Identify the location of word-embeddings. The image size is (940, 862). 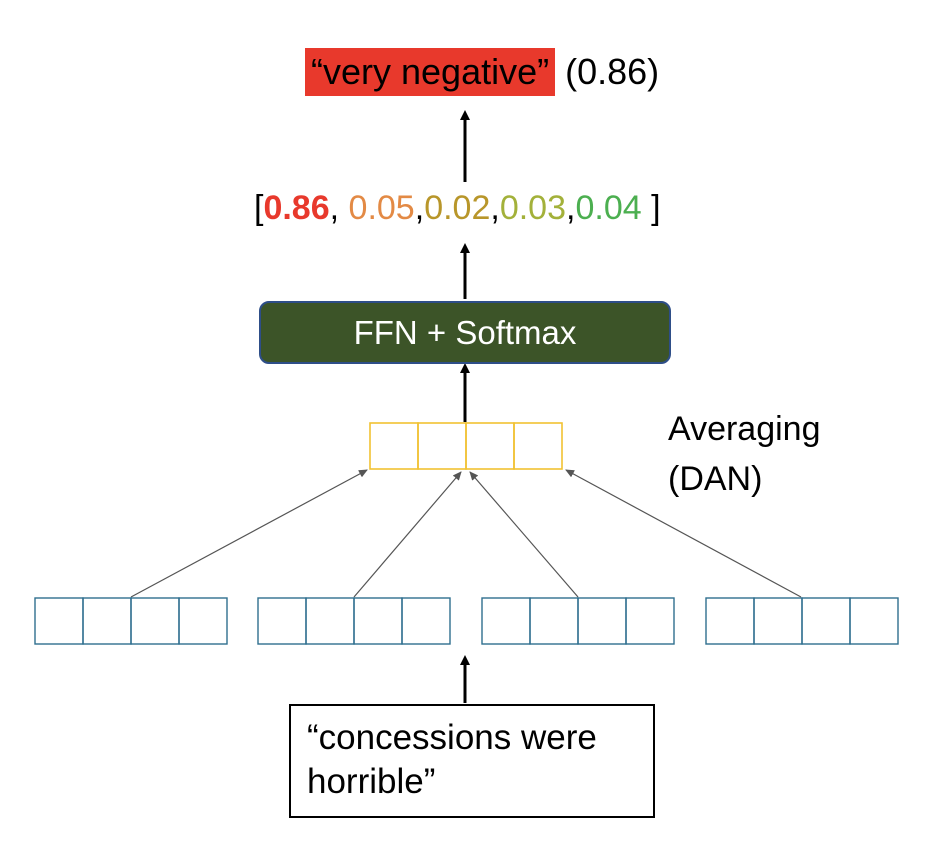
(466, 621).